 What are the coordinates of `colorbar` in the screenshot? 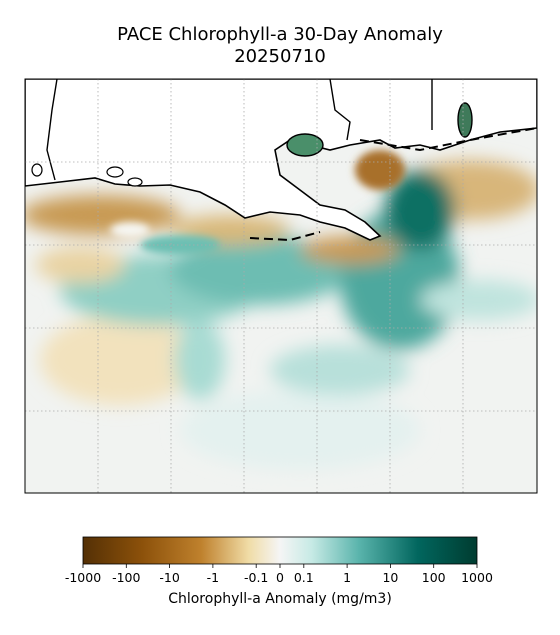 It's located at (280, 550).